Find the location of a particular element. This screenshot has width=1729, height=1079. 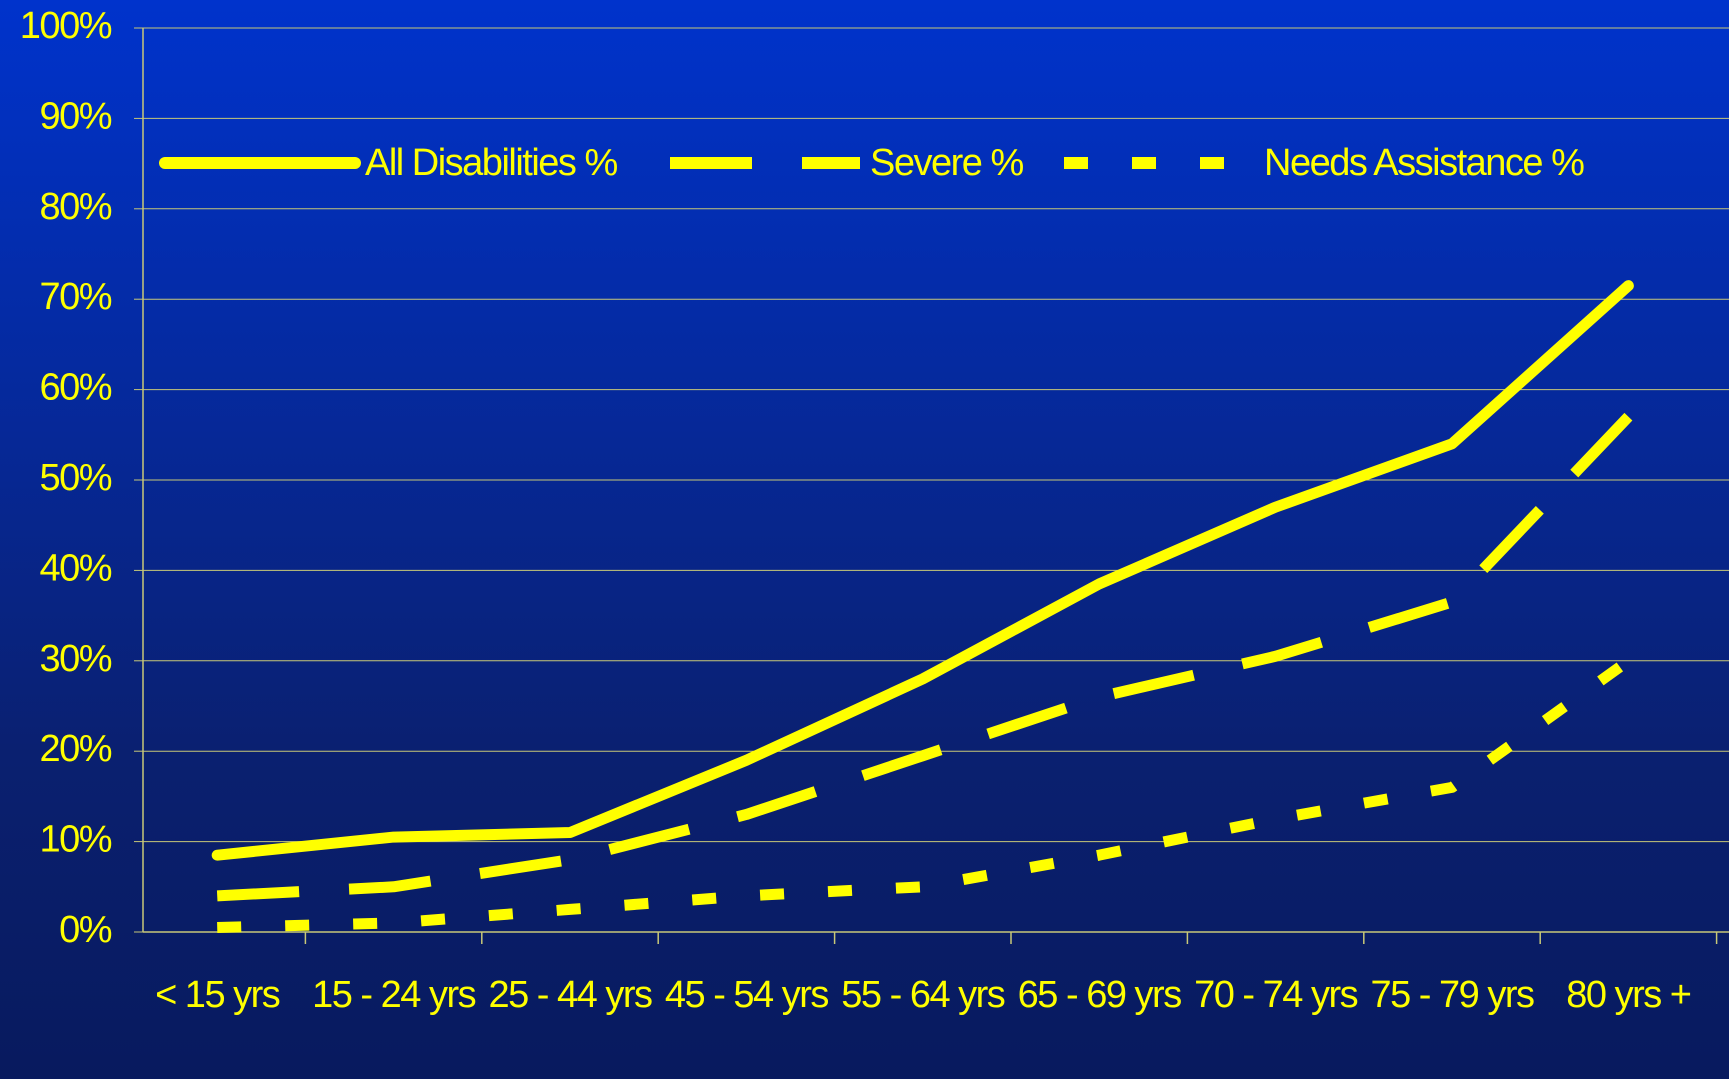

y-tick-label: 40% is located at coordinates (75, 568).